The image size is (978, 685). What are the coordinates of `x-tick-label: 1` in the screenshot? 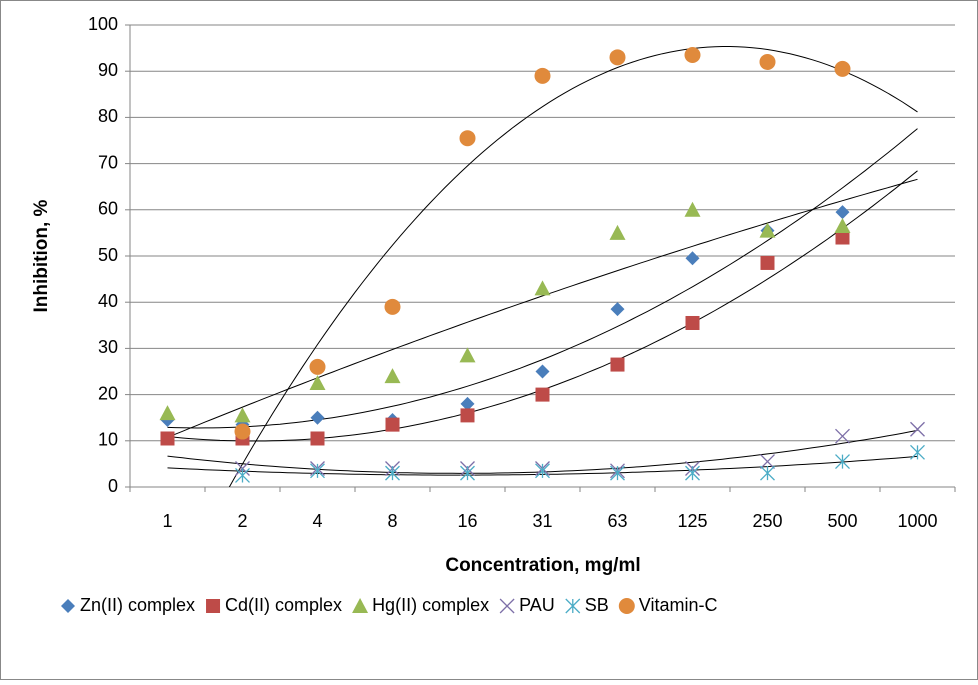 It's located at (167, 521).